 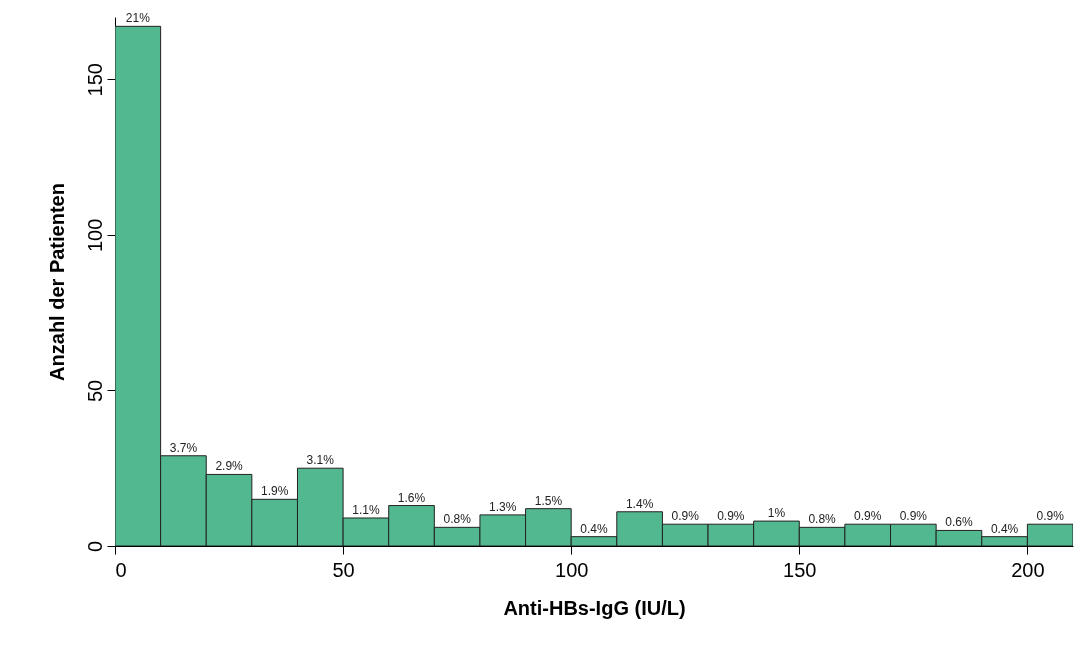 What do you see at coordinates (548, 500) in the screenshot?
I see `annotation: 1.5%` at bounding box center [548, 500].